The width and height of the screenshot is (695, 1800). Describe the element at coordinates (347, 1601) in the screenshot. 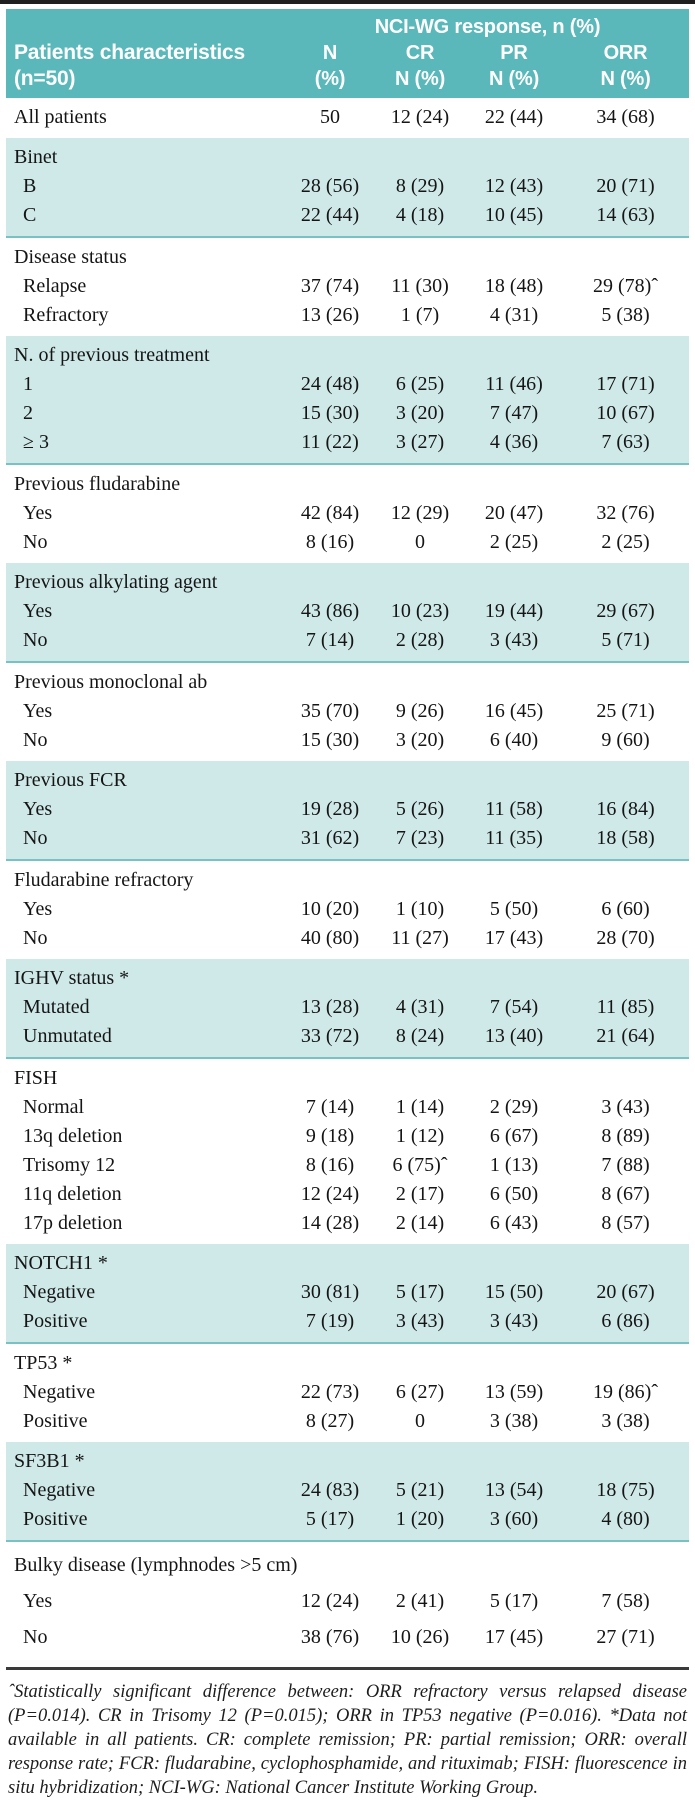

I see `table-row: Yes 12 (24) 2 (41) 5 (17) 7 (58)` at that location.